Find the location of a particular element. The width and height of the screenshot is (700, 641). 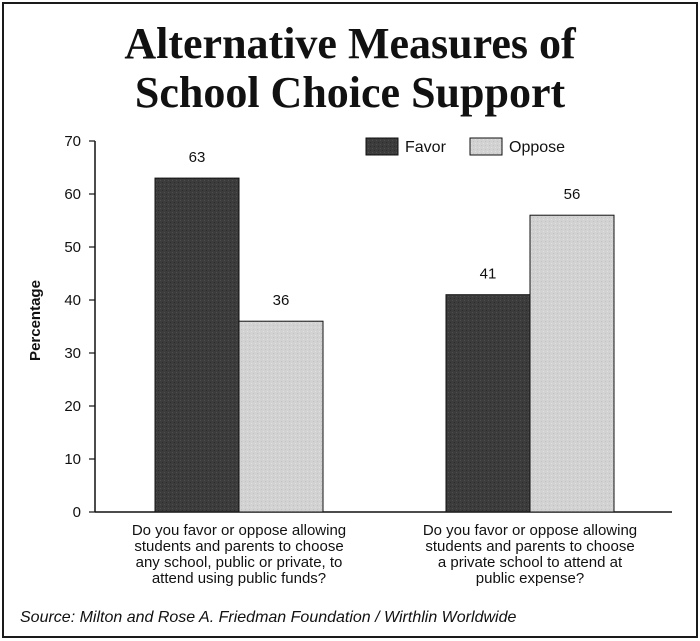

y-axis-title: Percentage is located at coordinates (35, 320).